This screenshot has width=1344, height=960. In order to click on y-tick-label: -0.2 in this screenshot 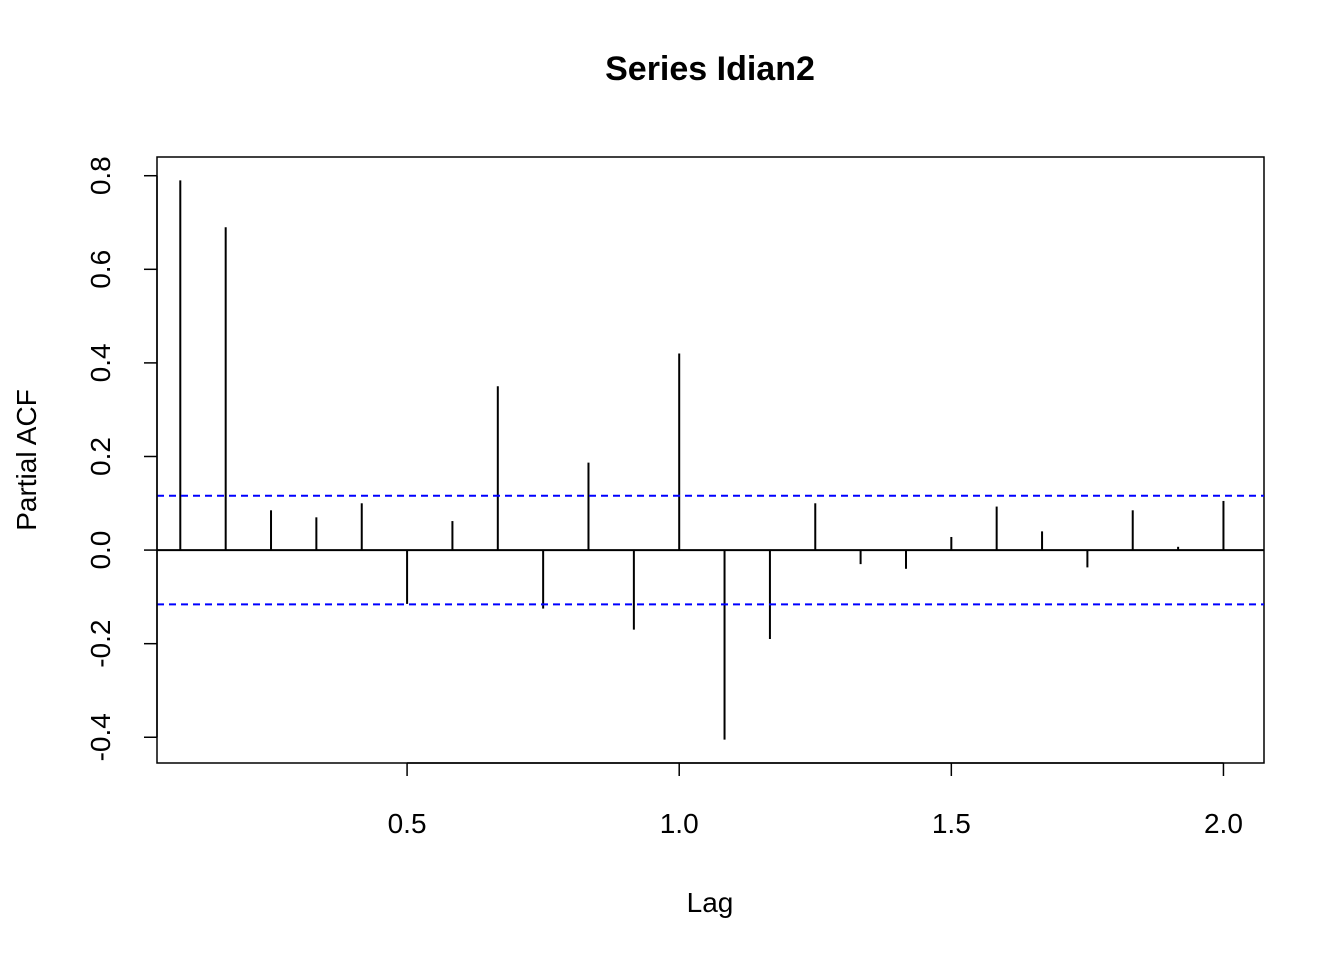, I will do `click(100, 644)`.